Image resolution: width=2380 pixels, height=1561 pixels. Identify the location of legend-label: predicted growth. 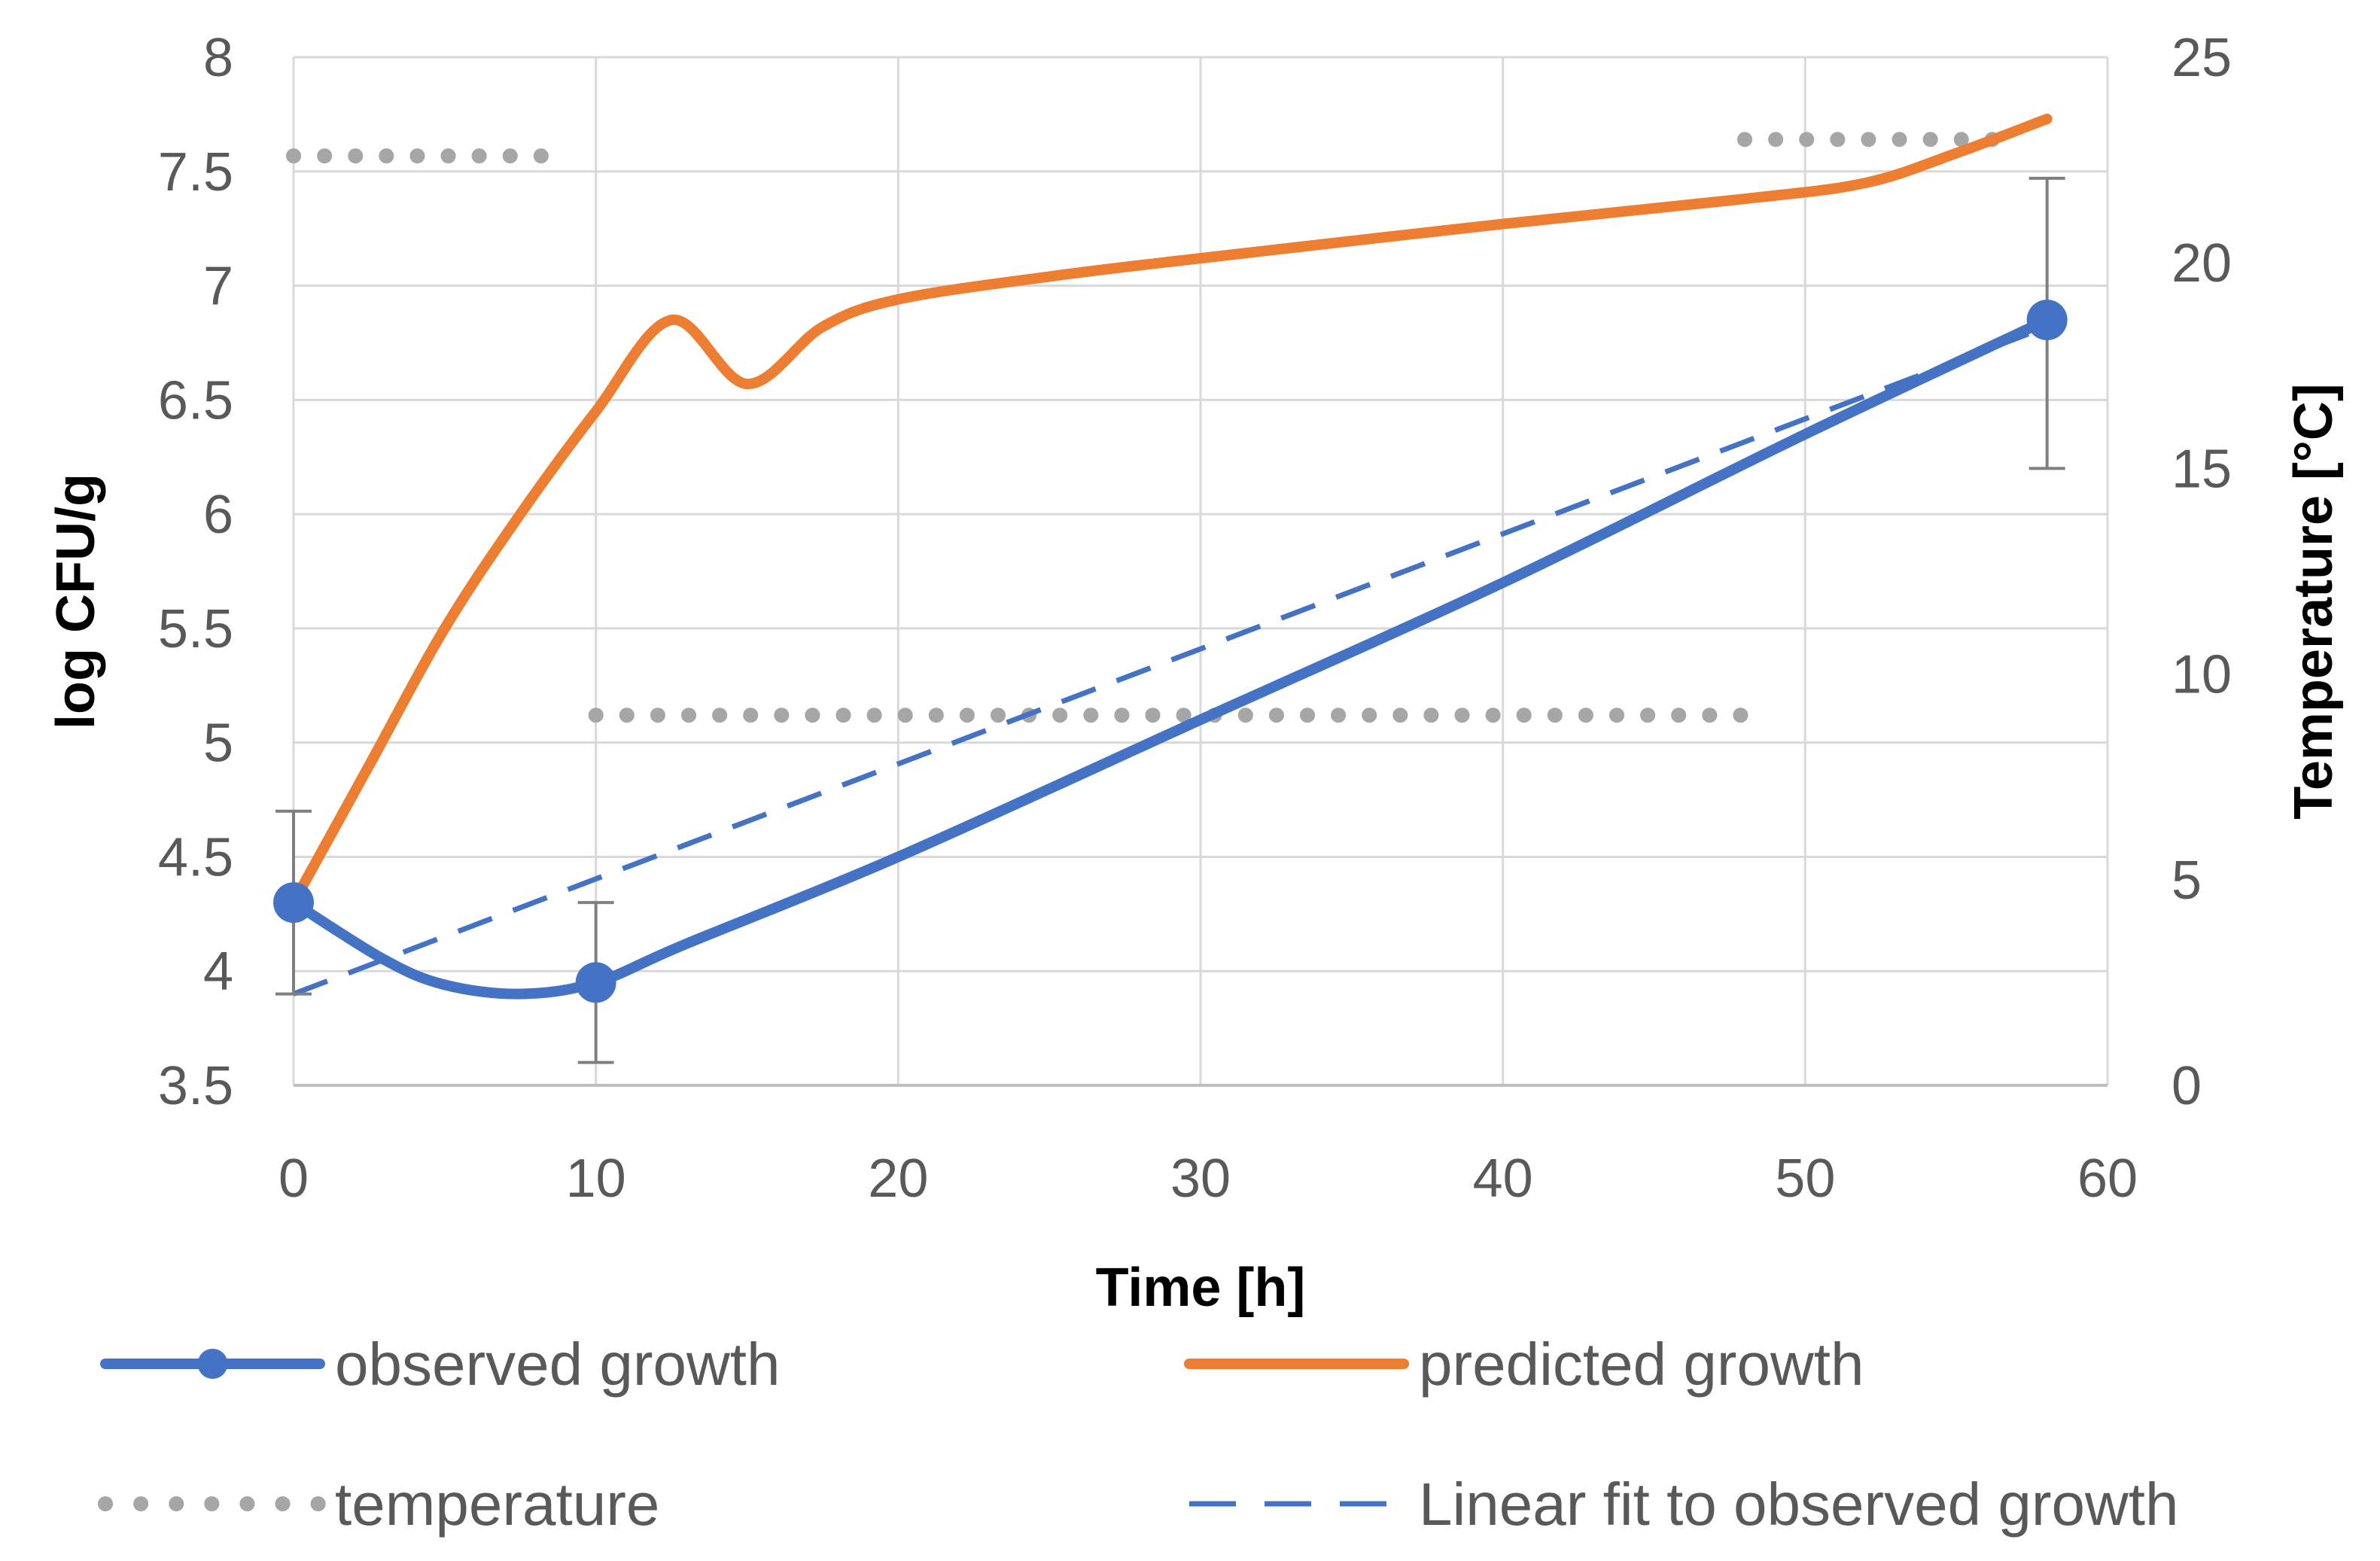
(1641, 1364).